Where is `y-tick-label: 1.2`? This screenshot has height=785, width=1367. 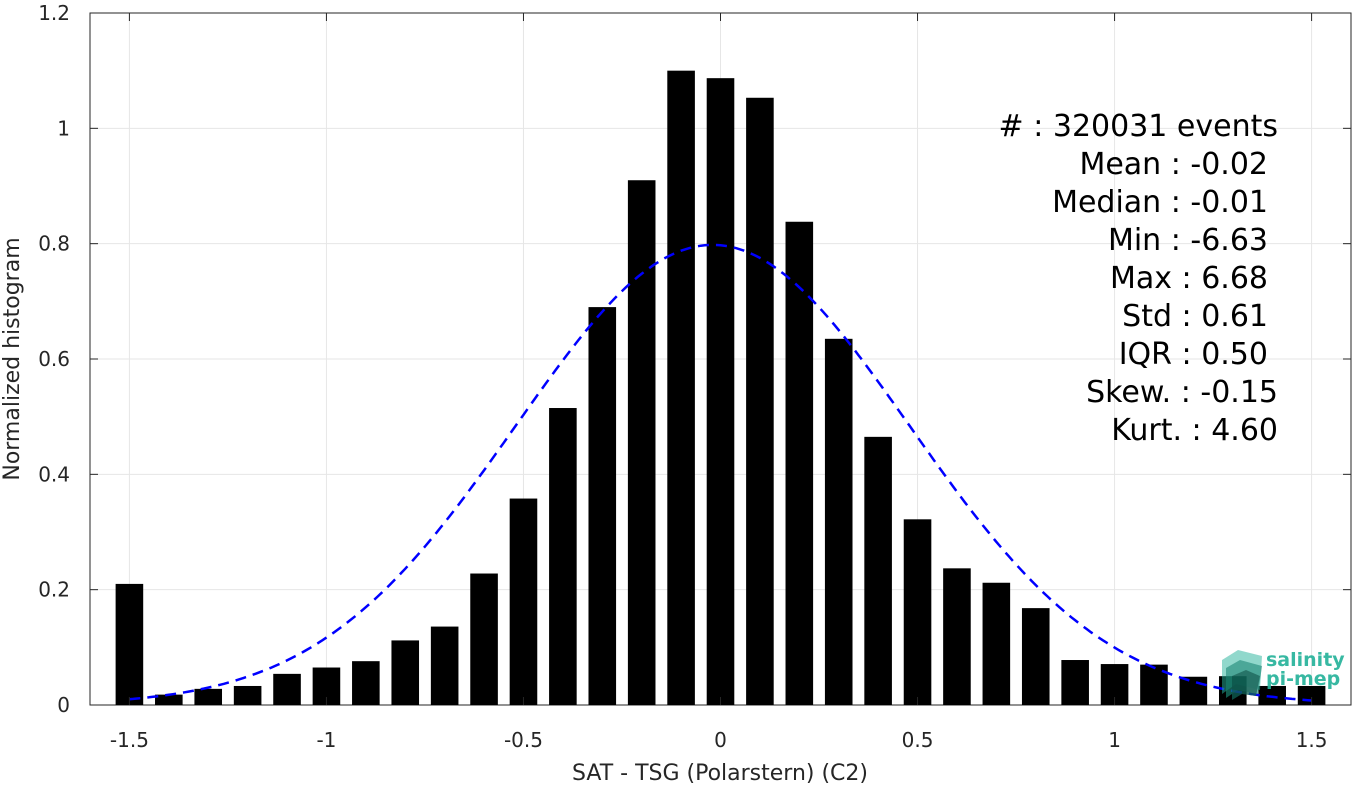
y-tick-label: 1.2 is located at coordinates (54, 13).